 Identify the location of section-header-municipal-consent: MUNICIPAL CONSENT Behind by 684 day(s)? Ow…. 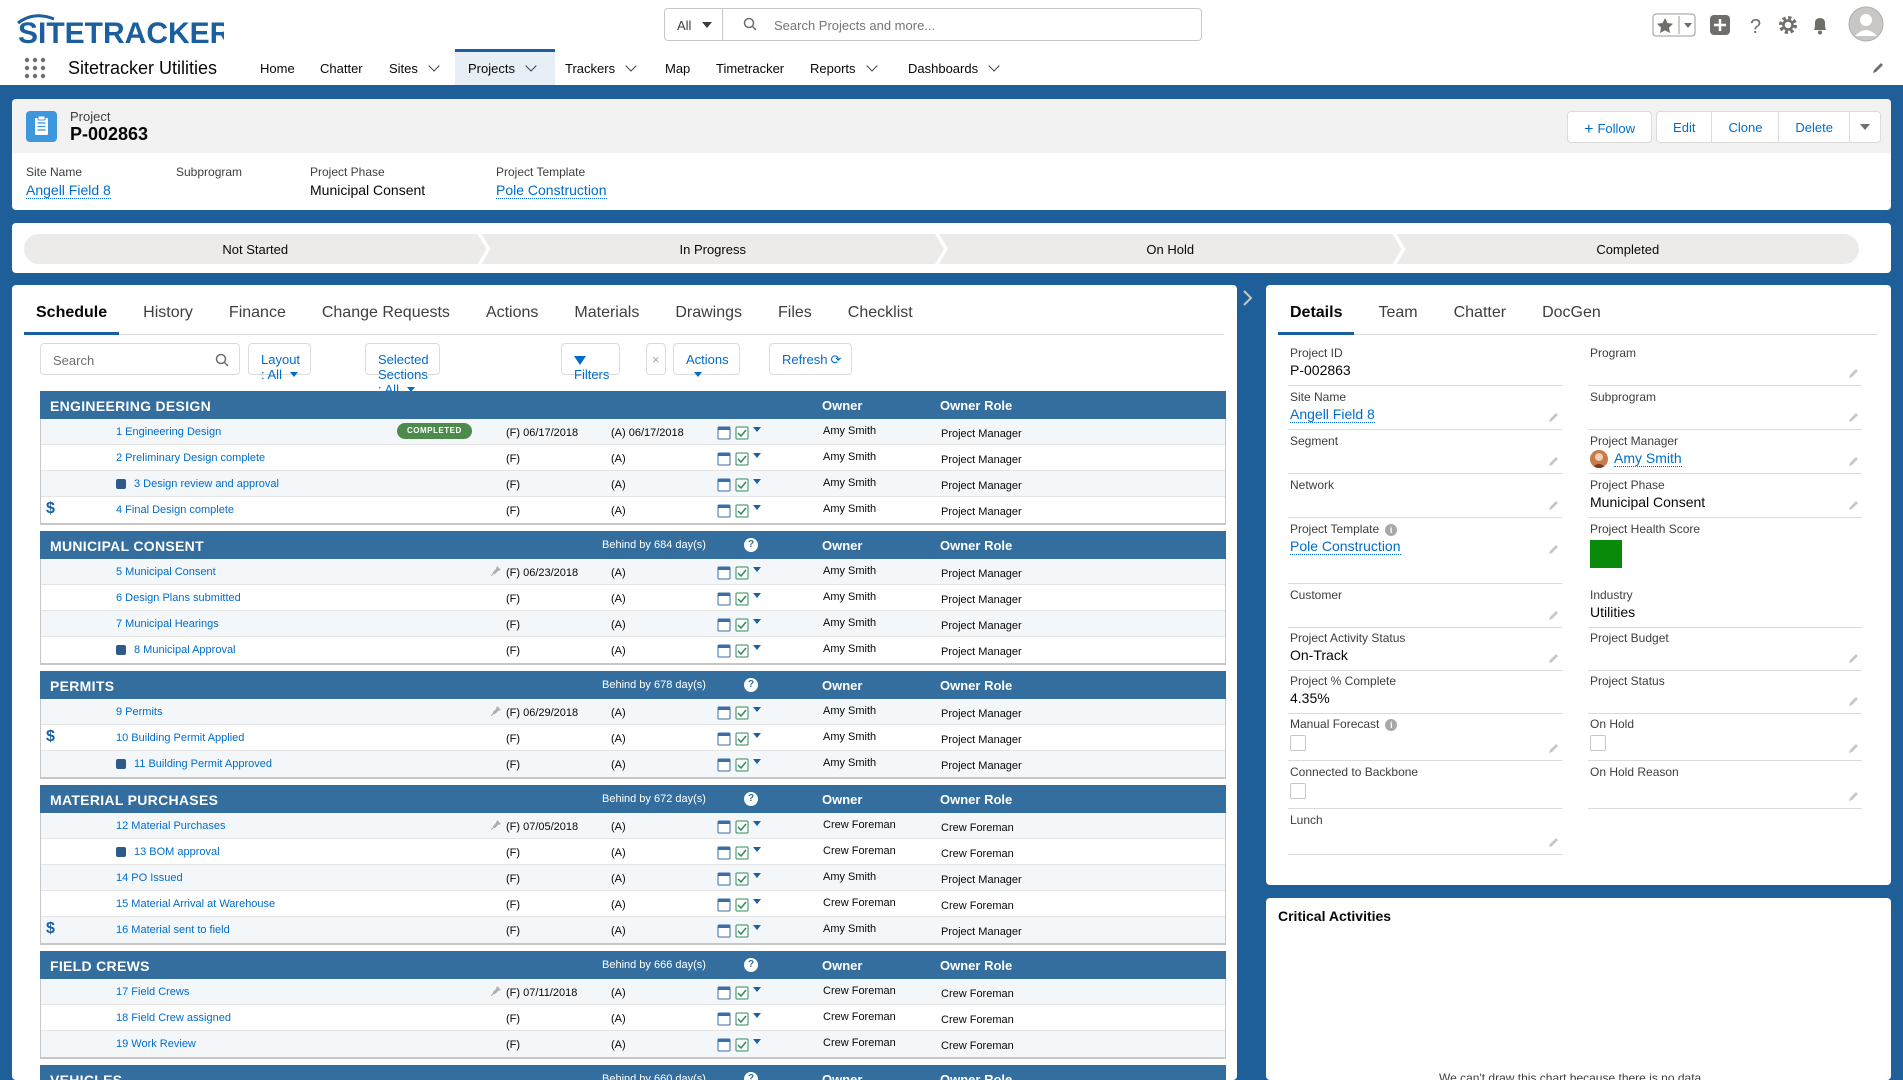
(633, 545).